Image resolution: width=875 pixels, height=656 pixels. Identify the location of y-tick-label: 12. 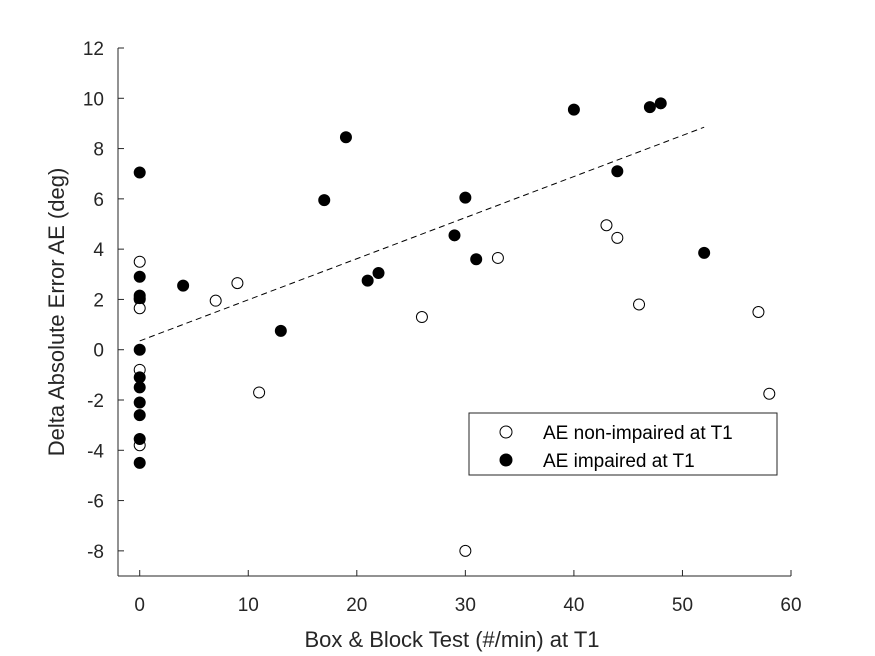
(93, 49).